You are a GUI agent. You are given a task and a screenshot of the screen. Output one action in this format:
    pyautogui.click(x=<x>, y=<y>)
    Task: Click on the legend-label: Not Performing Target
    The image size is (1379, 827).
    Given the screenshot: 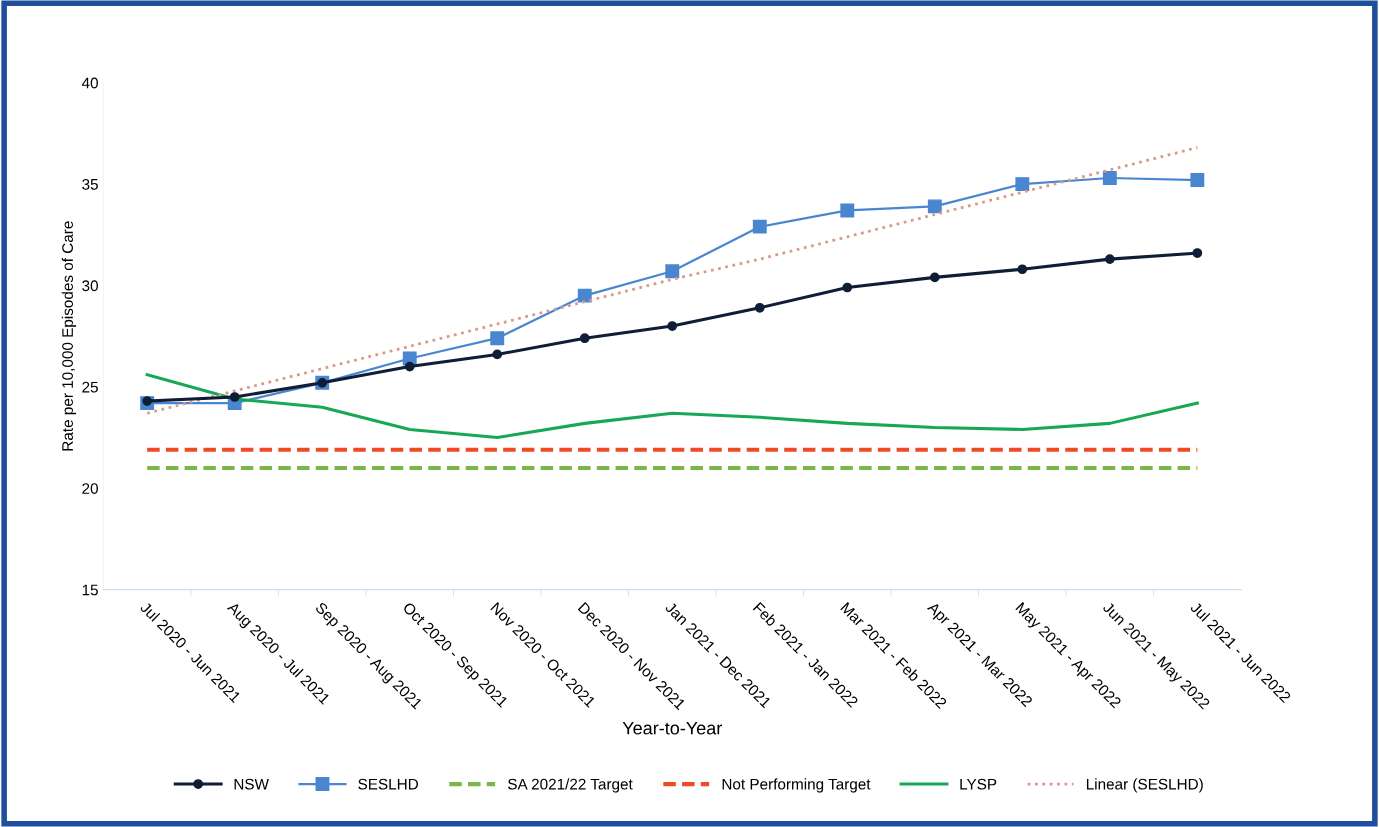 What is the action you would take?
    pyautogui.click(x=796, y=785)
    